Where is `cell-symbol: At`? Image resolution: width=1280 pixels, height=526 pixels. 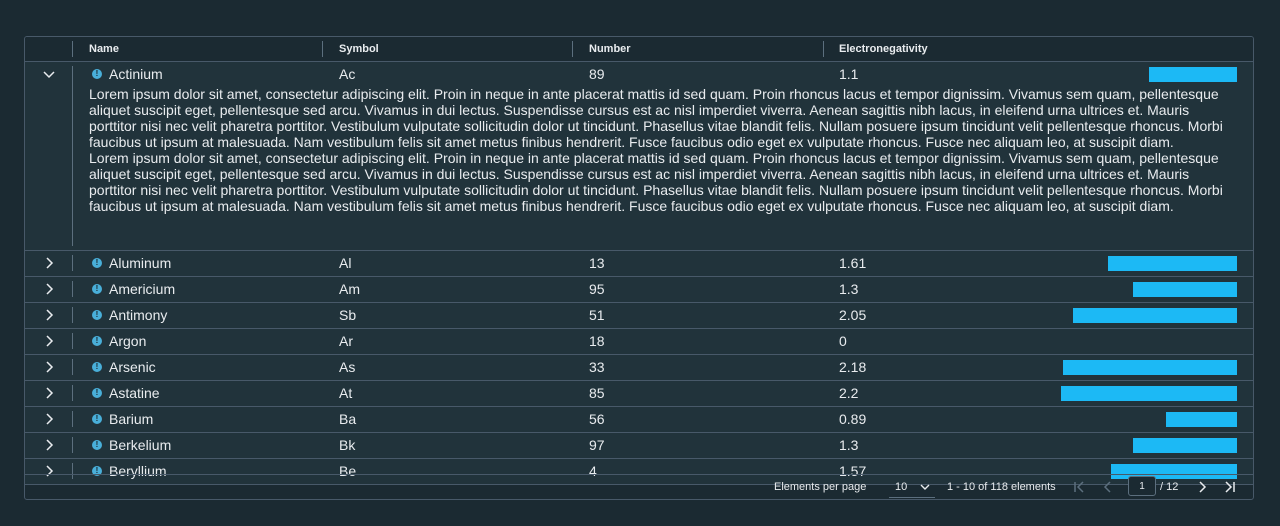 cell-symbol: At is located at coordinates (346, 393).